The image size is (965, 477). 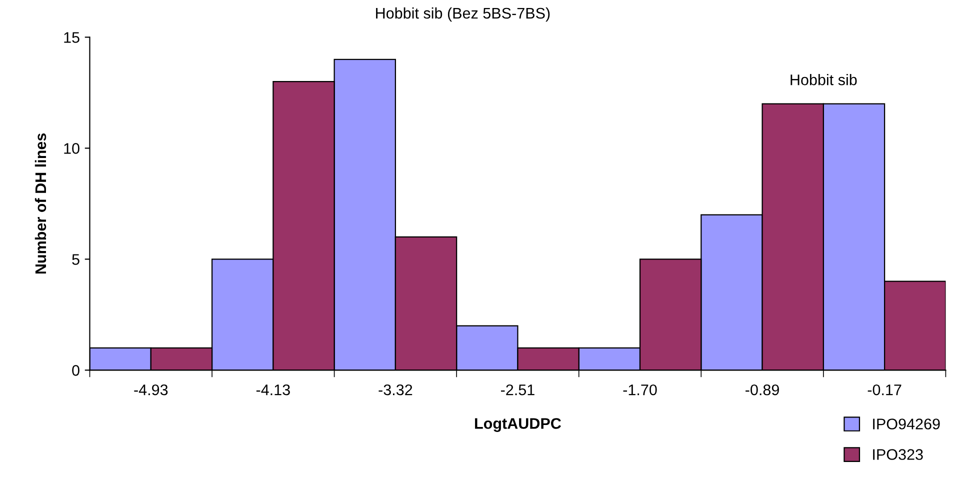 I want to click on y-tick-label: 10, so click(x=72, y=148).